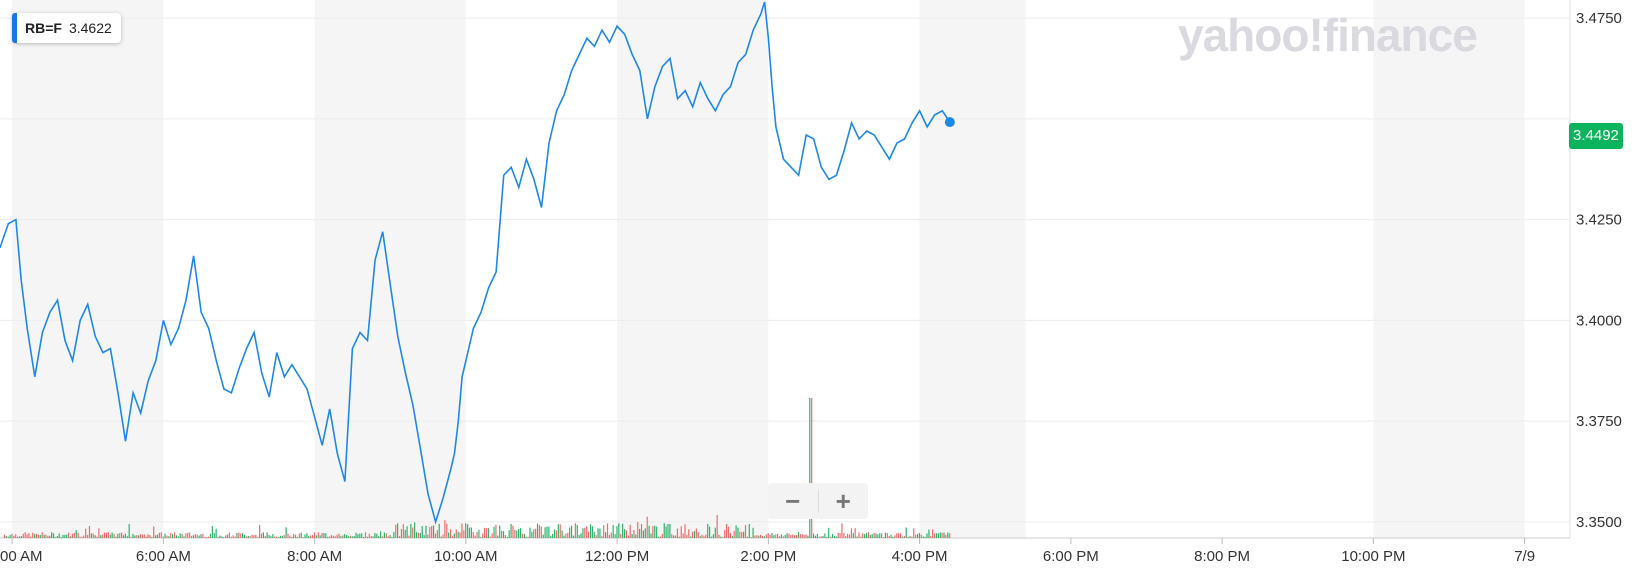 Image resolution: width=1638 pixels, height=573 pixels. Describe the element at coordinates (66, 28) in the screenshot. I see `symbol-legend: RB=F 3.4622` at that location.